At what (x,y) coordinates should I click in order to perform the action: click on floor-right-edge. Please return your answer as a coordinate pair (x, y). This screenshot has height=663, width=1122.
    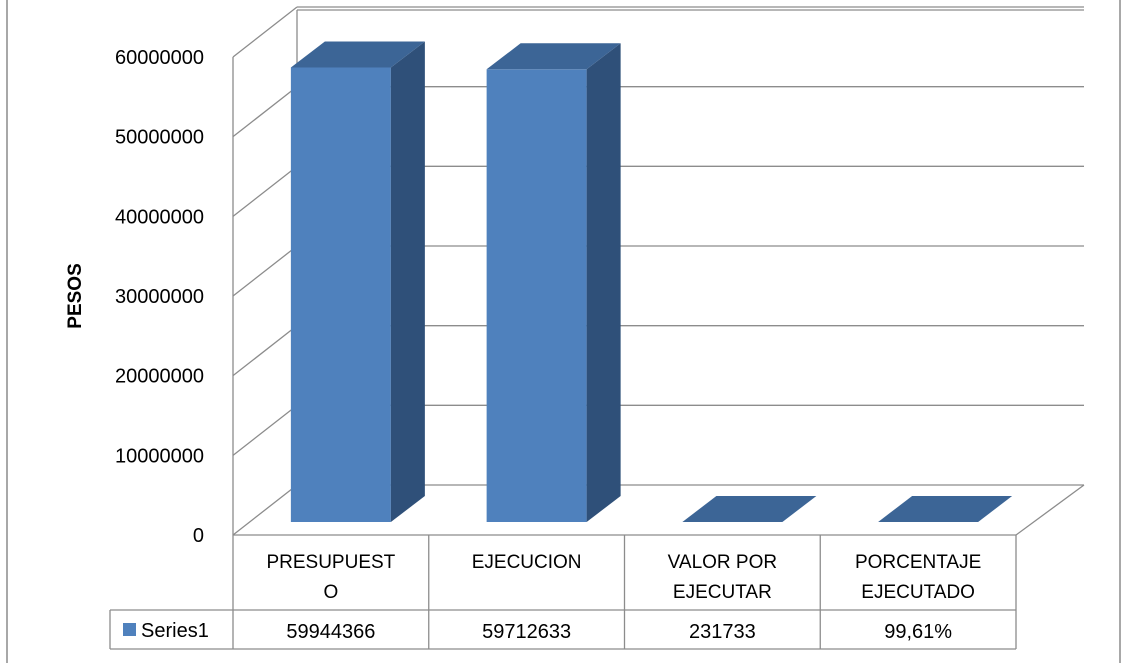
    Looking at the image, I should click on (1050, 510).